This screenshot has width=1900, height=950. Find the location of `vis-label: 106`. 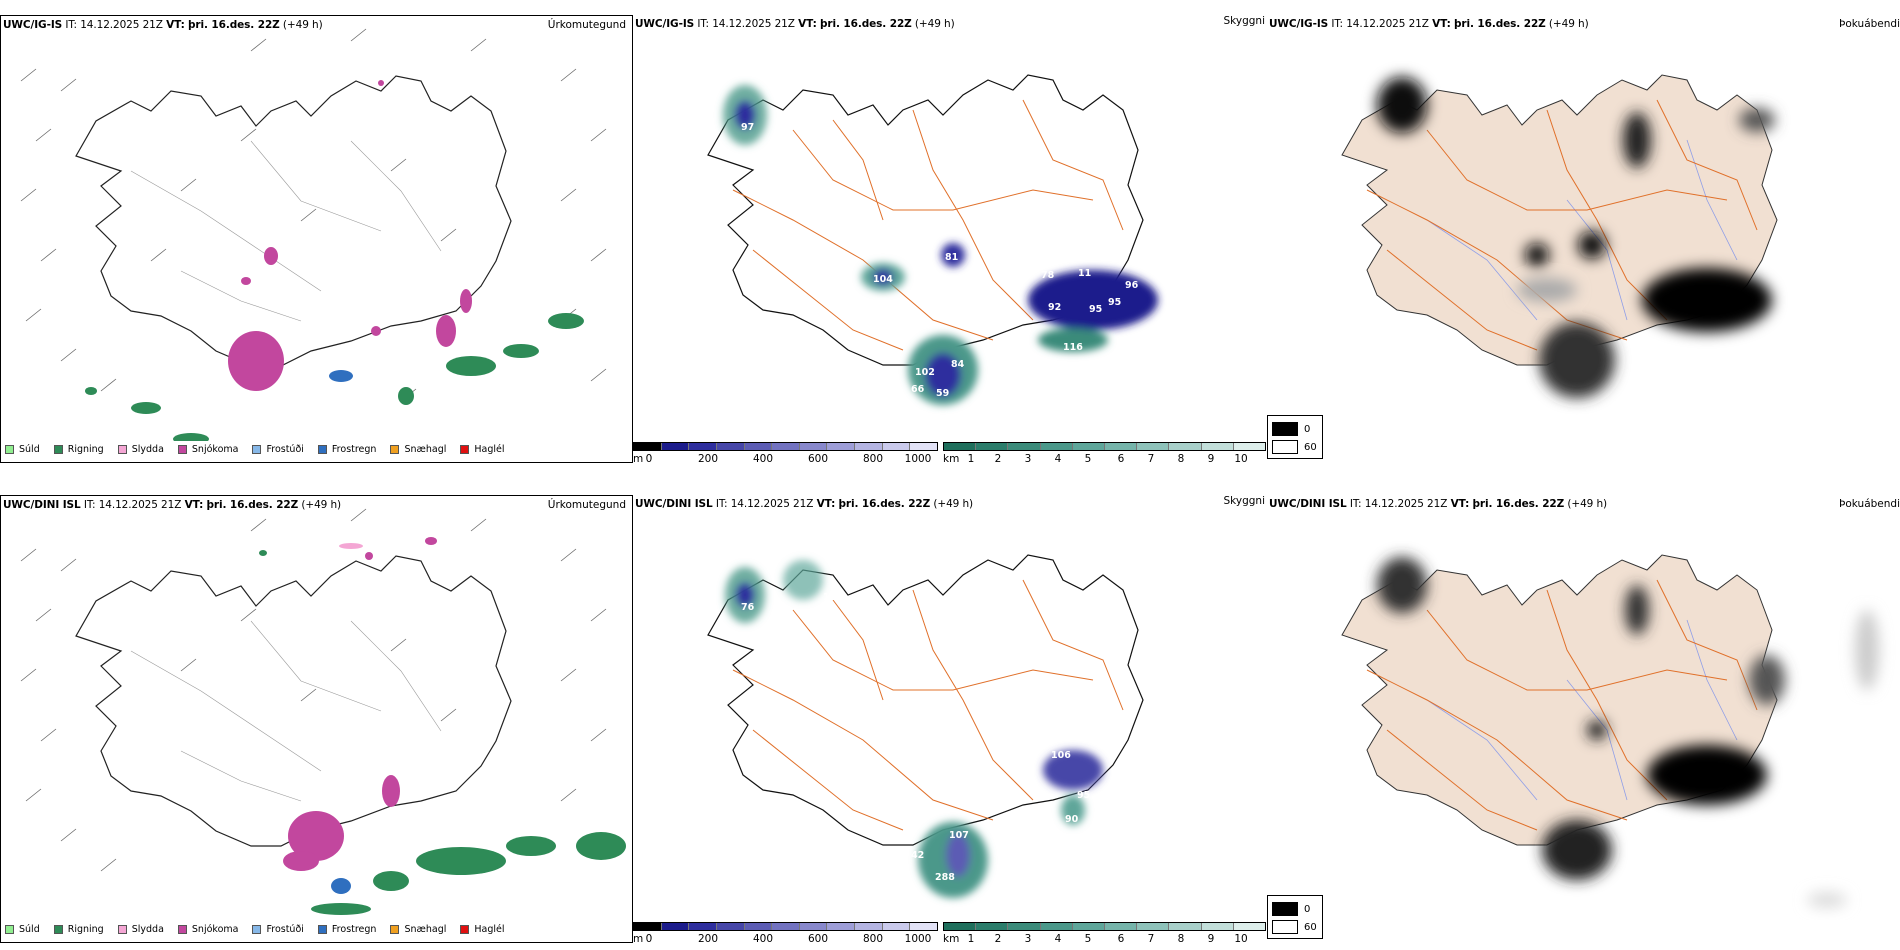

vis-label: 106 is located at coordinates (1061, 755).